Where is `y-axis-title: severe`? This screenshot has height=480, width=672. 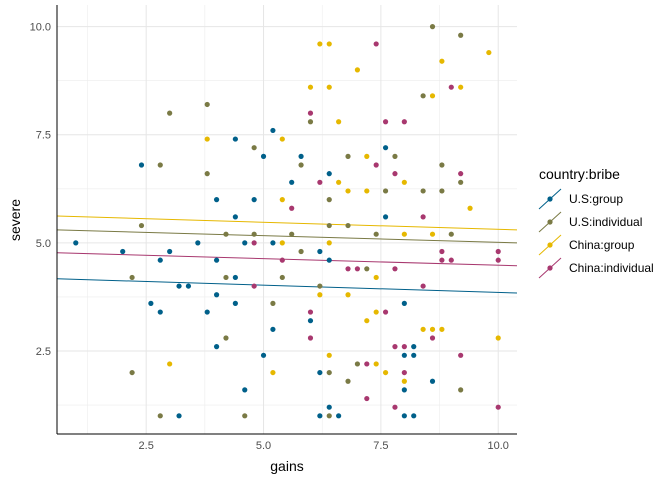
y-axis-title: severe is located at coordinates (15, 220).